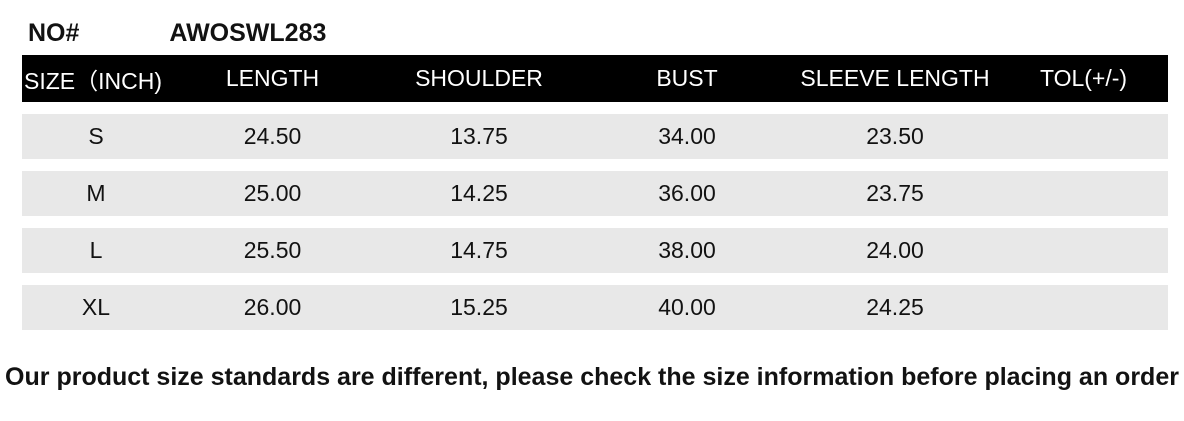  Describe the element at coordinates (479, 250) in the screenshot. I see `cell-shoulder: 14.75` at that location.